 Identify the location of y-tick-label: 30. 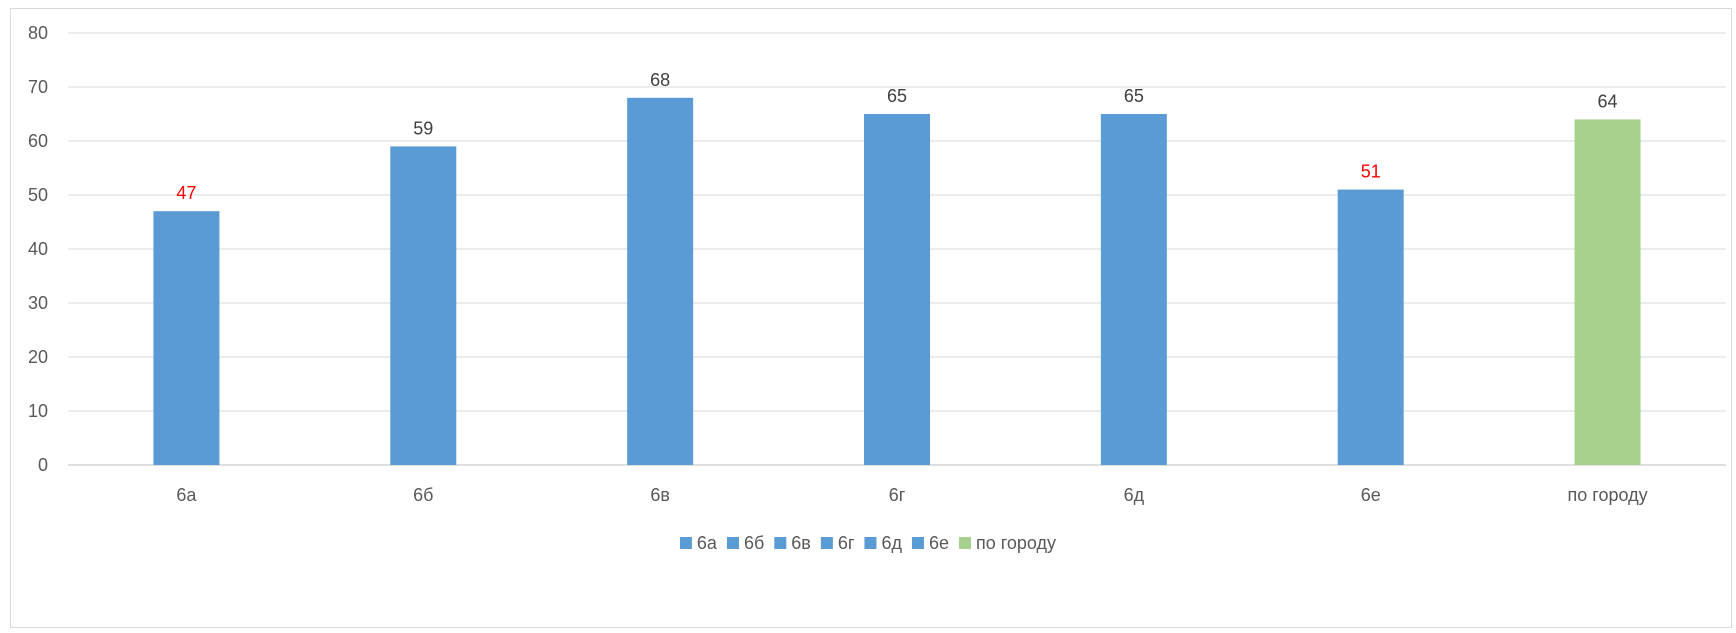
(38, 303).